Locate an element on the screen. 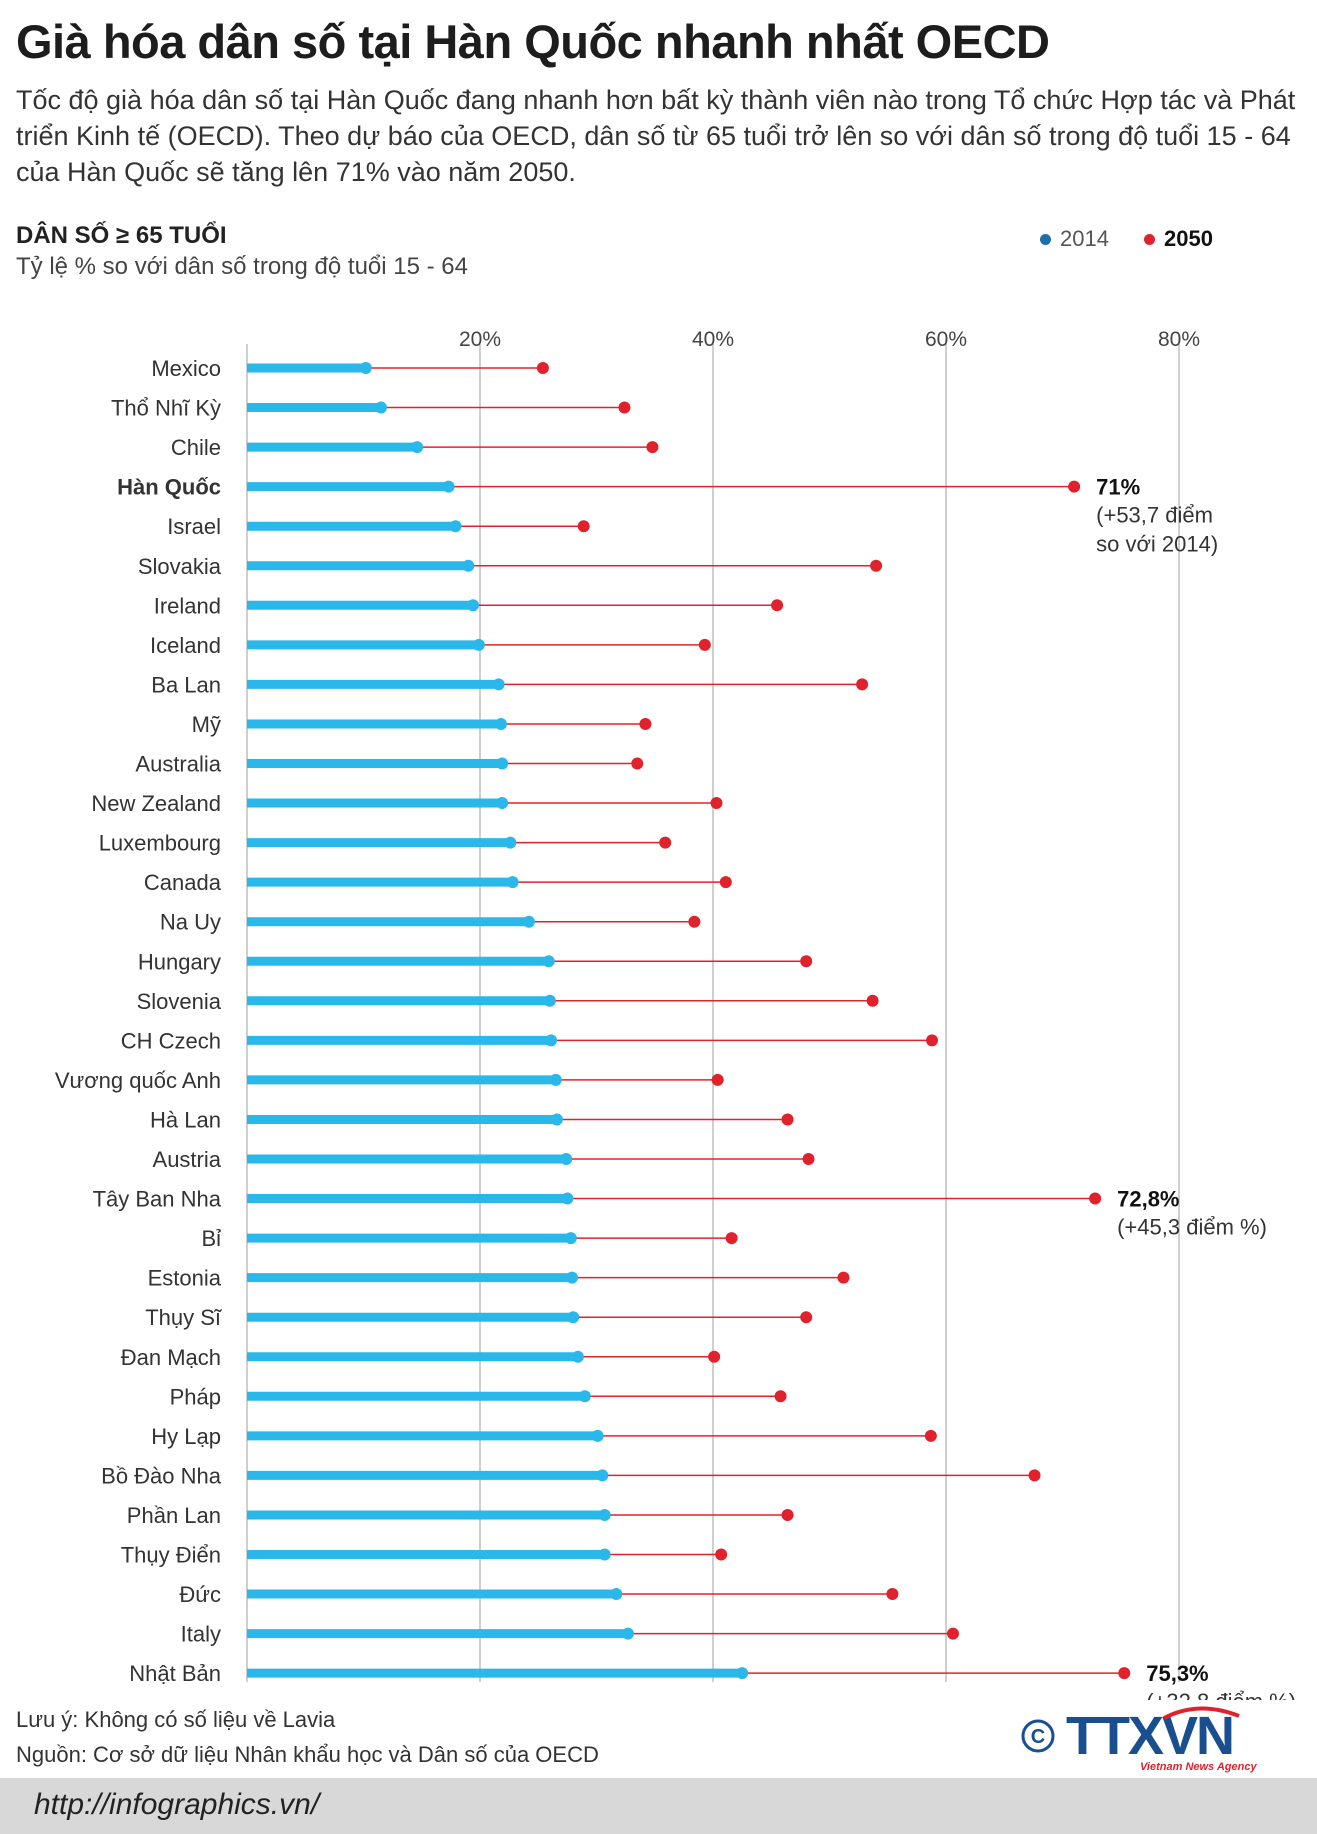 This screenshot has width=1317, height=1834. legend-dot-2050-icon is located at coordinates (1149, 239).